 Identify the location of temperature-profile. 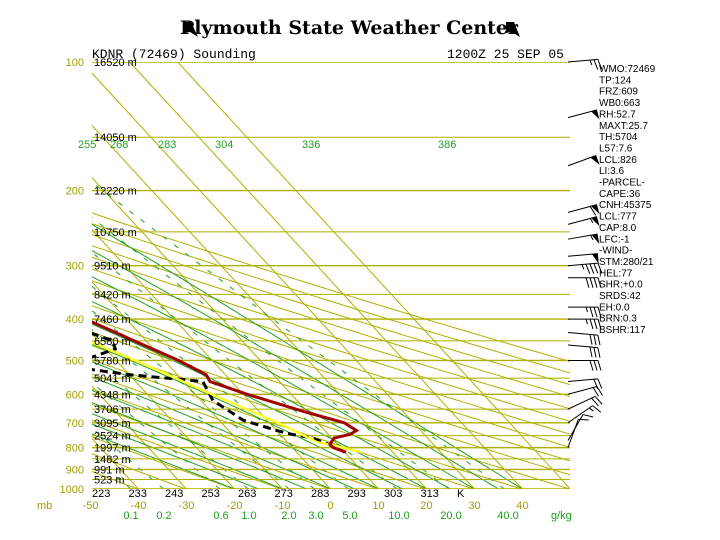
(226, 387).